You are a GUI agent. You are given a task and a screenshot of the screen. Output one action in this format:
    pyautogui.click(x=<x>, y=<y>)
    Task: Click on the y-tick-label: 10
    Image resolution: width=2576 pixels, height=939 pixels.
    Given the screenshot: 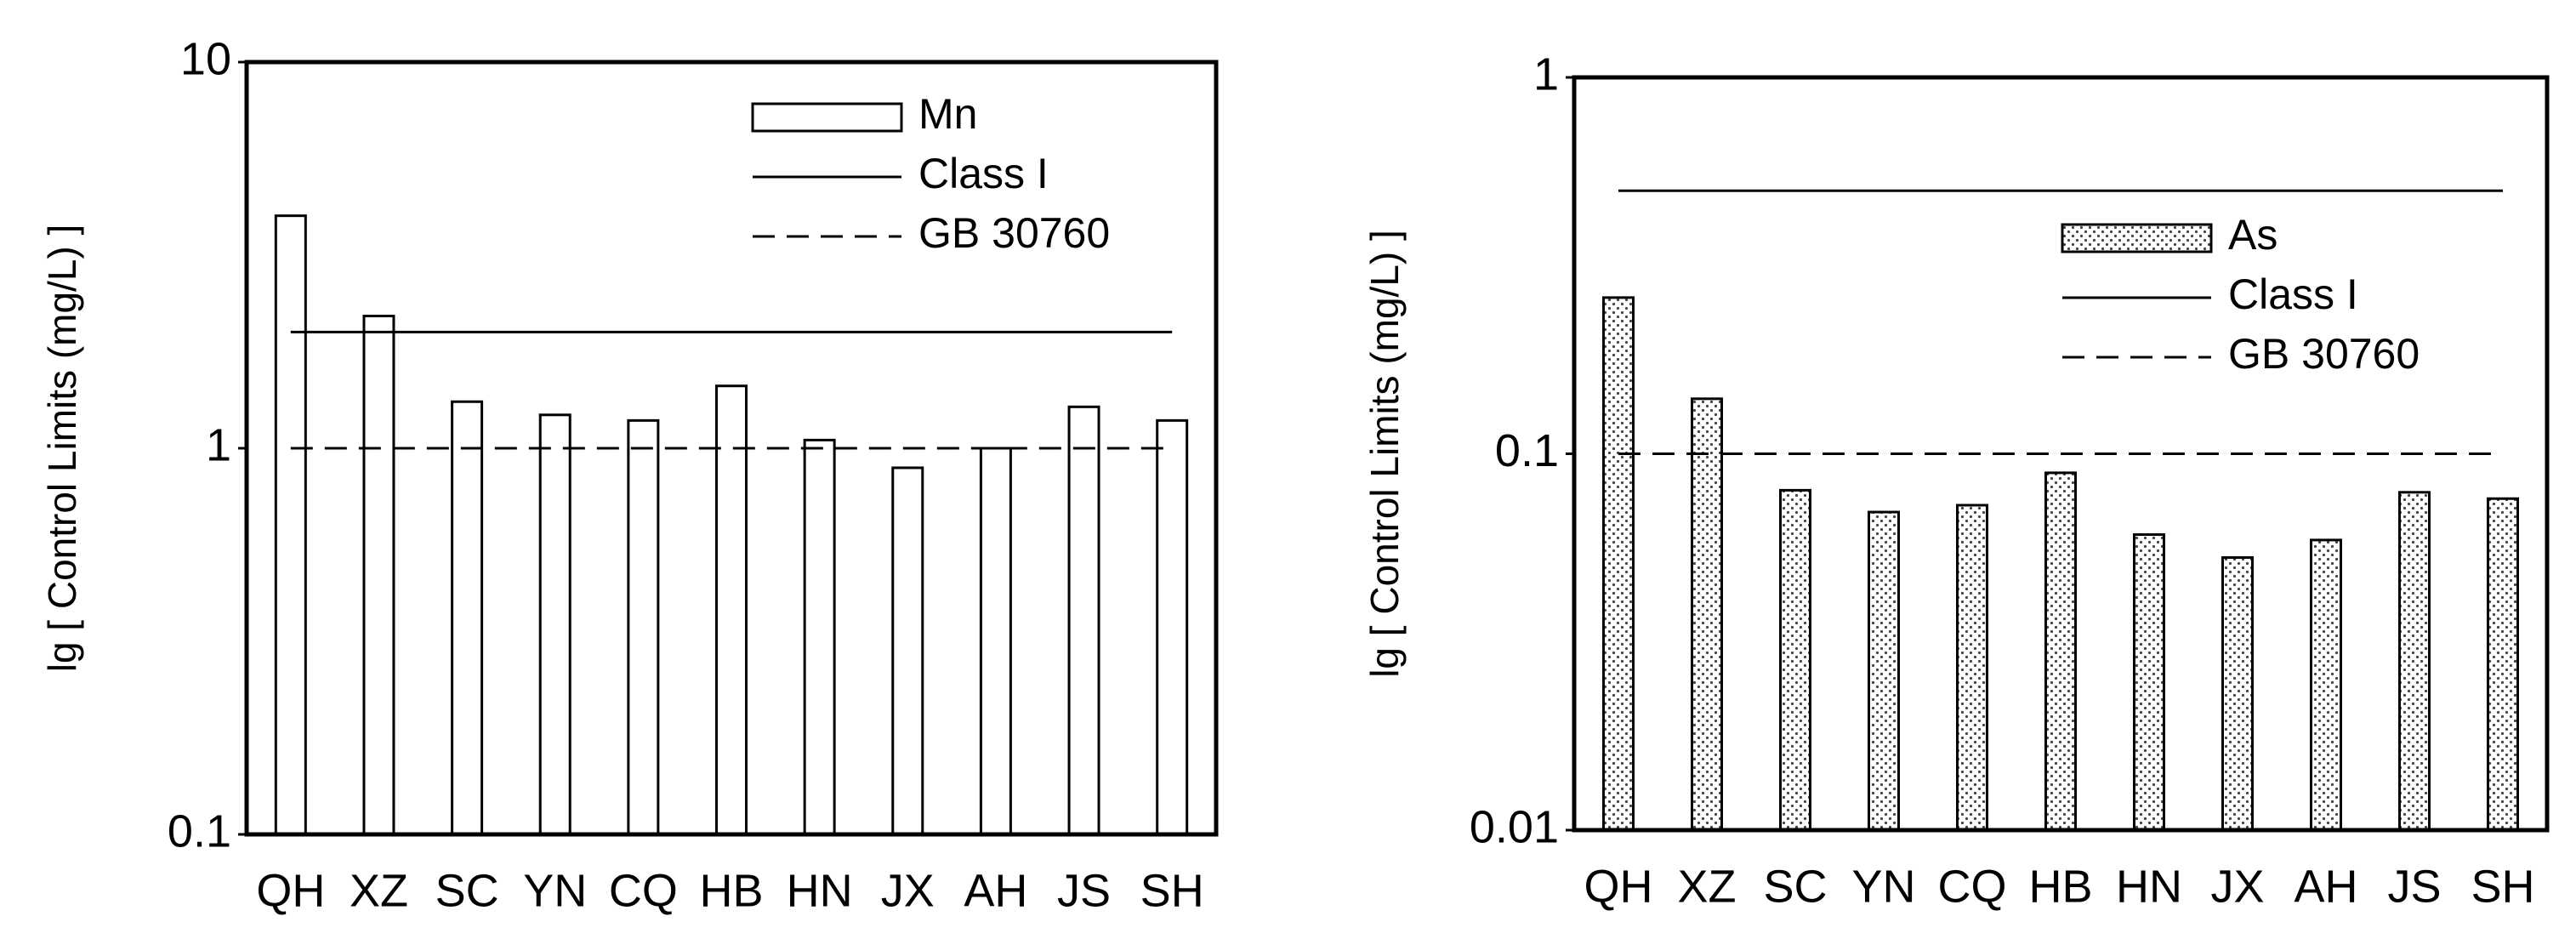 What is the action you would take?
    pyautogui.click(x=205, y=58)
    